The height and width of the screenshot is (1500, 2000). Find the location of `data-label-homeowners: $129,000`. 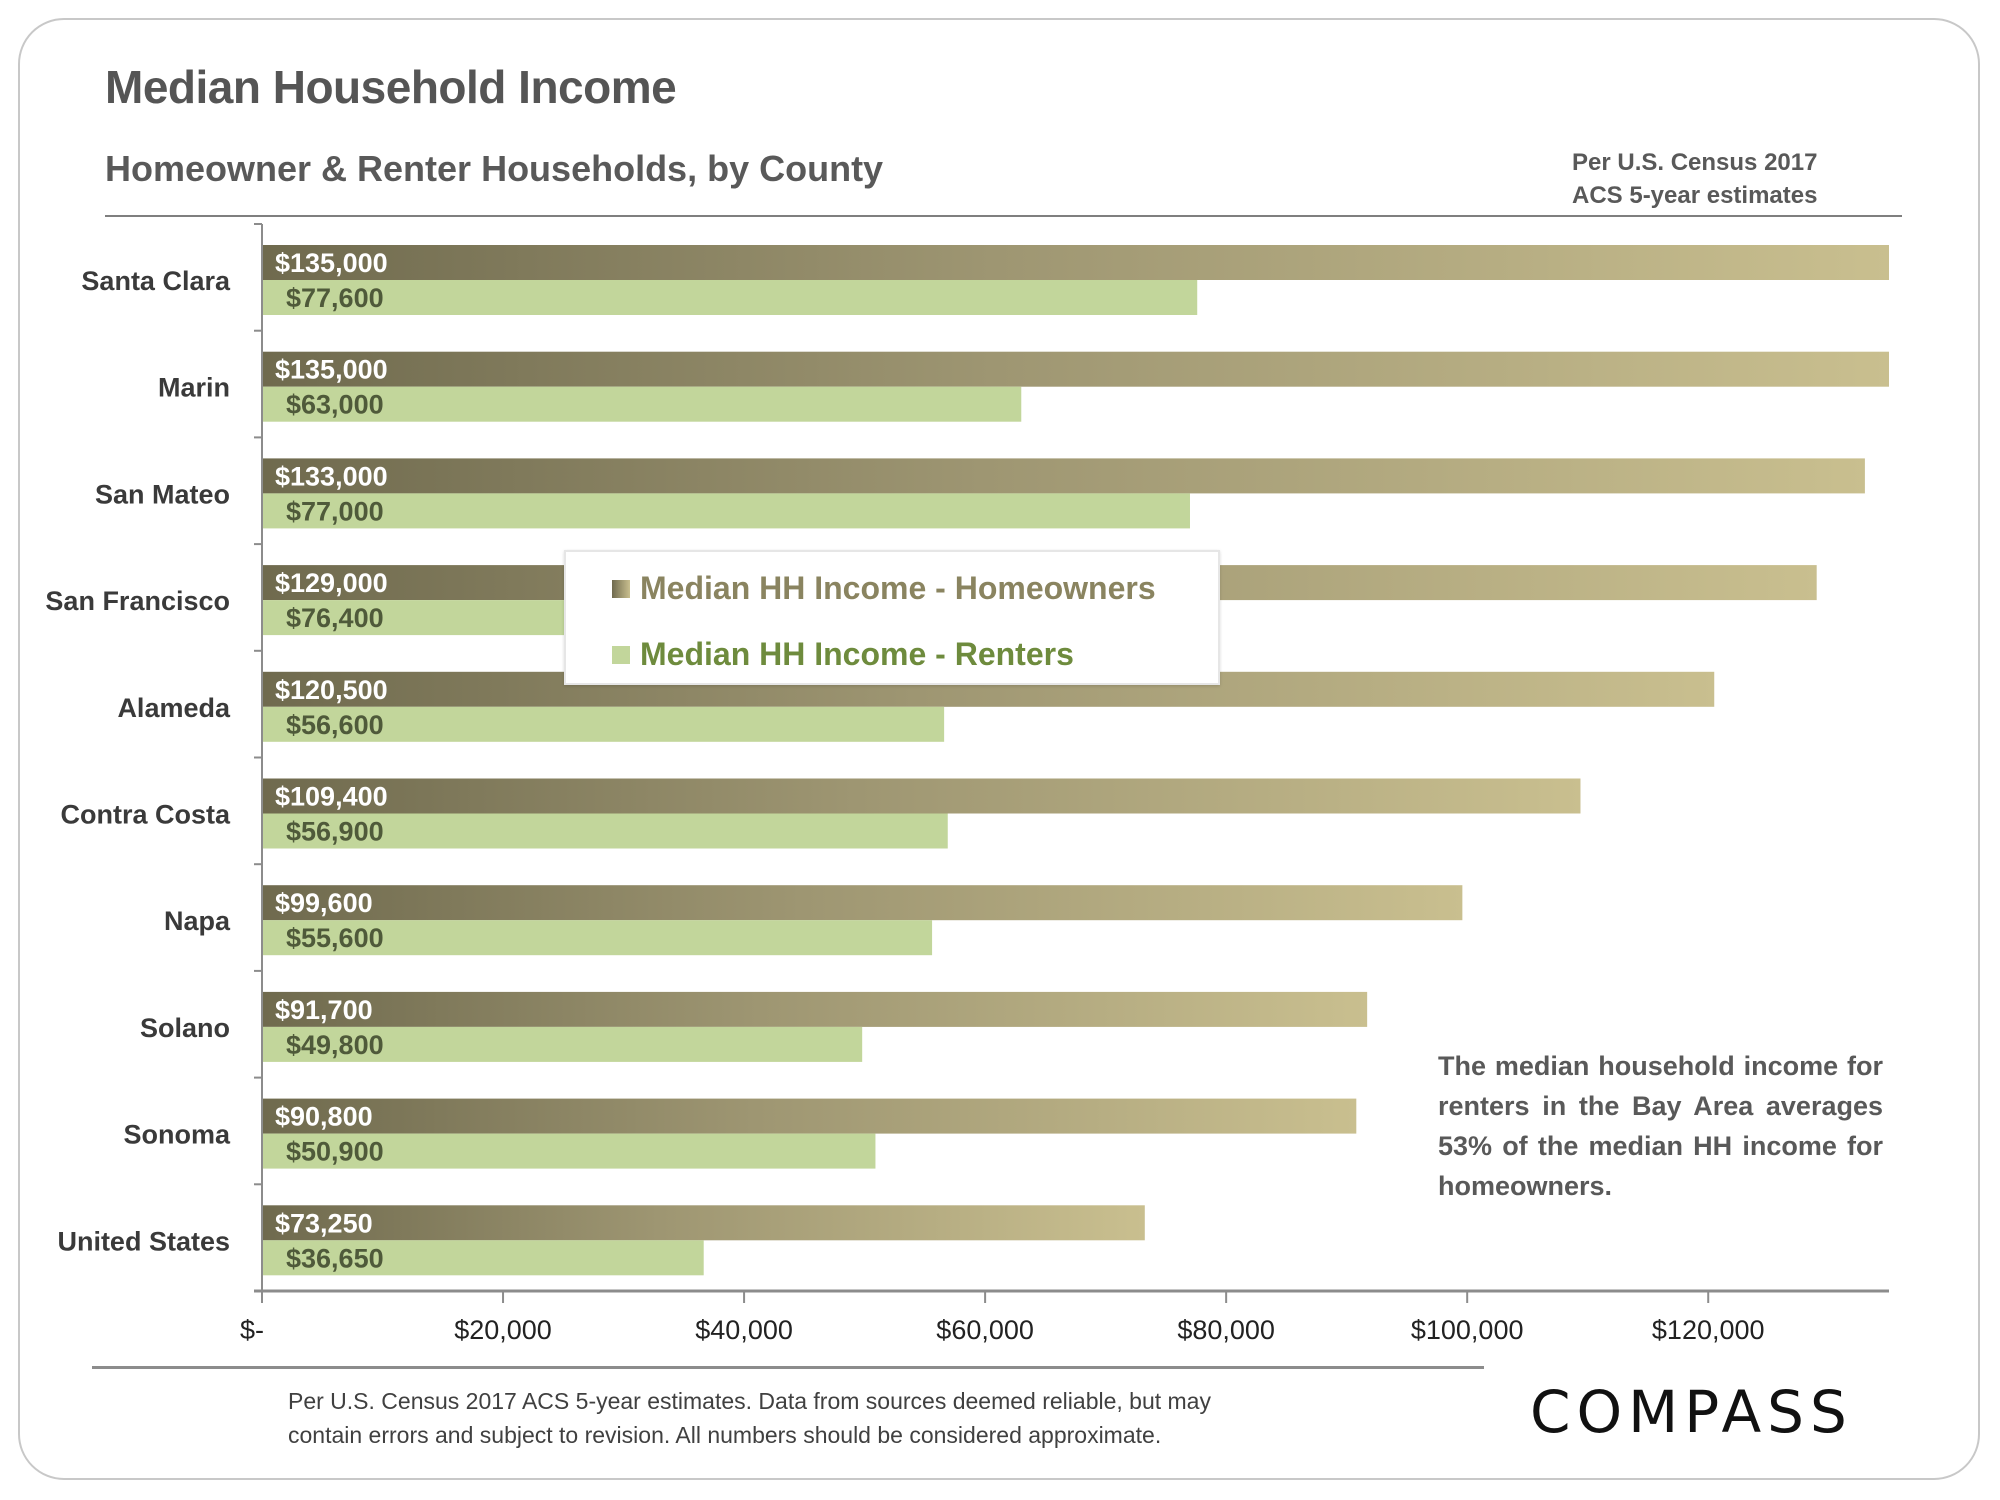

data-label-homeowners: $129,000 is located at coordinates (331, 583).